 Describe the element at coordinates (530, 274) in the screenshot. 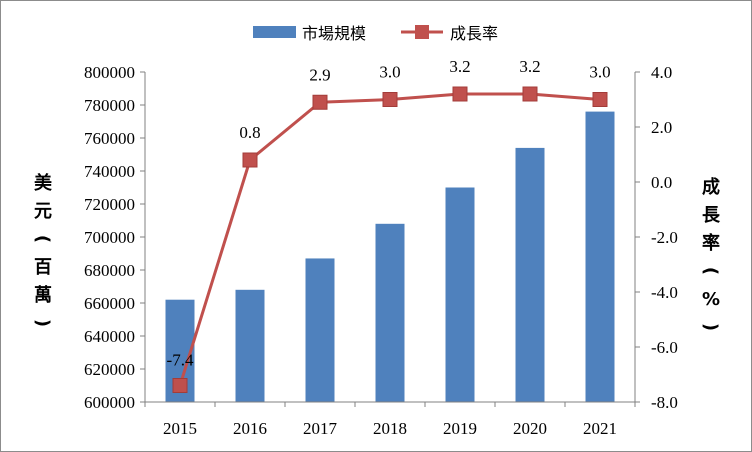

I see `bar-2020` at that location.